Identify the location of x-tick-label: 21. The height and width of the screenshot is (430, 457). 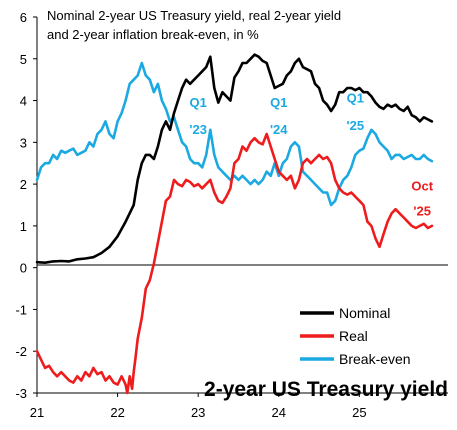
(37, 412).